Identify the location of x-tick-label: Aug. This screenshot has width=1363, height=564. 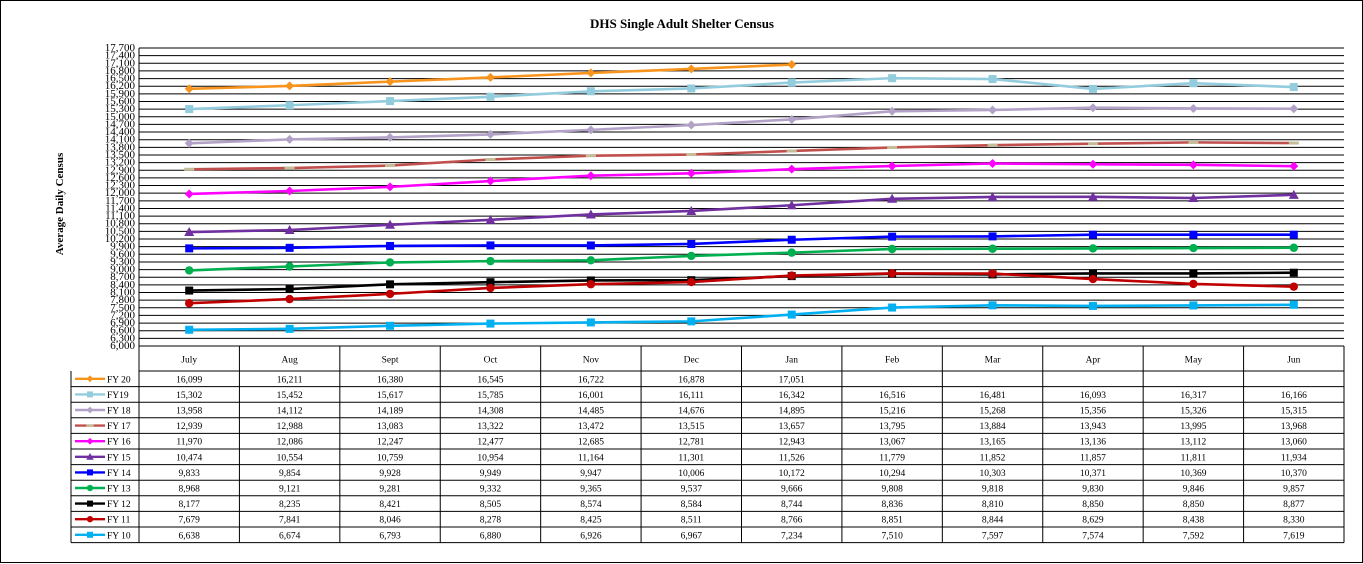
(289, 361).